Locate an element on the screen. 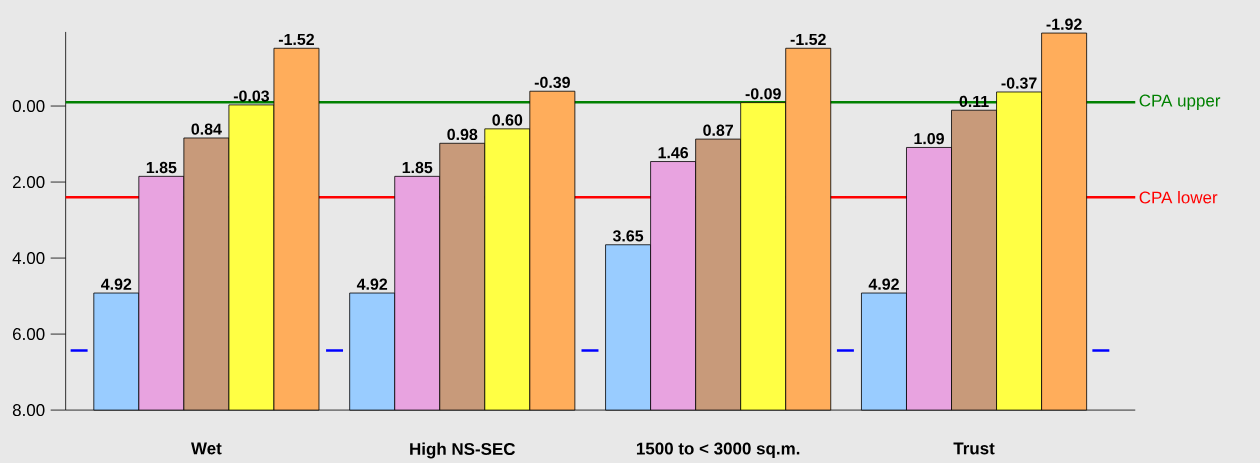  data-label: 0.60 is located at coordinates (507, 120).